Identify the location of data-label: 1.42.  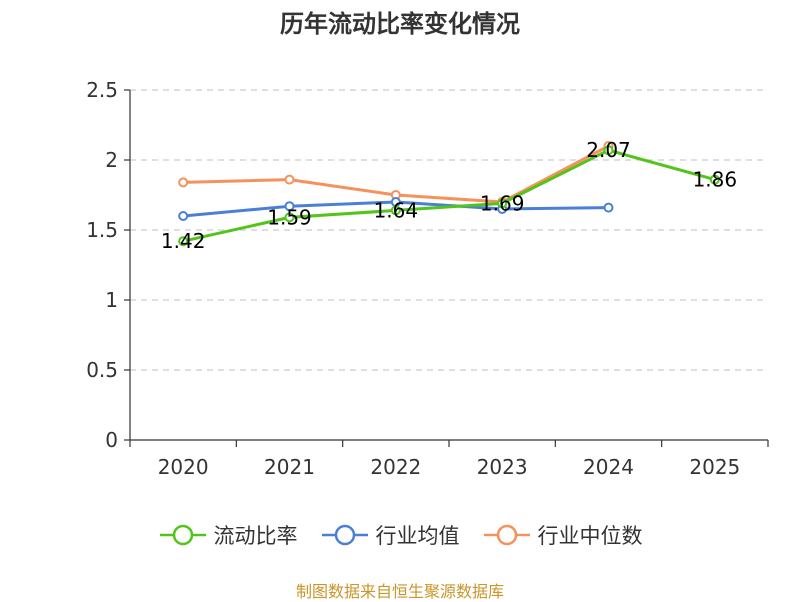
(183, 241).